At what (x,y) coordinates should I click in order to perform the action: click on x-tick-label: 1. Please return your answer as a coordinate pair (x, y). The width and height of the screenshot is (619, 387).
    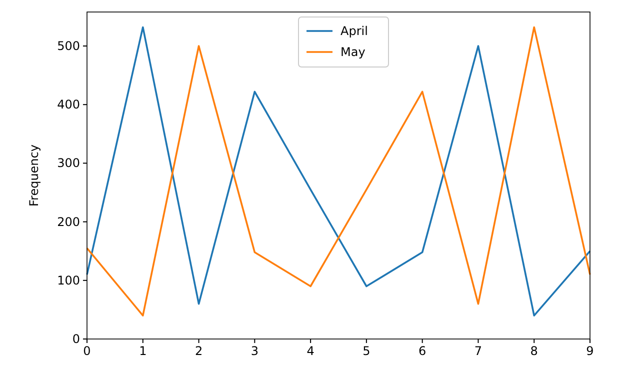
    Looking at the image, I should click on (143, 351).